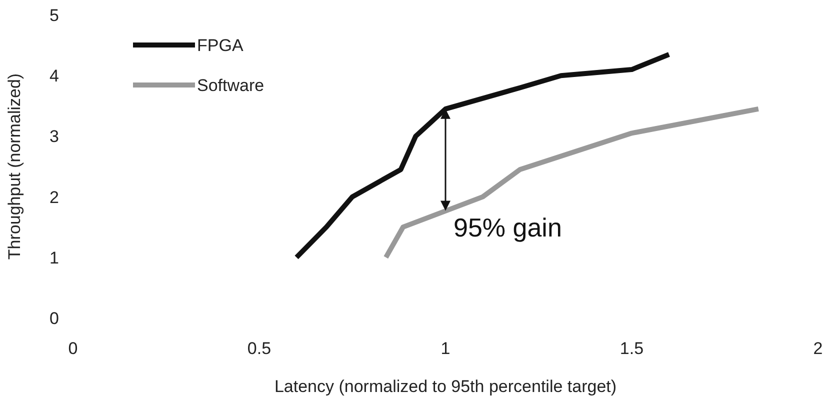 Image resolution: width=826 pixels, height=406 pixels. Describe the element at coordinates (259, 348) in the screenshot. I see `x-tick-label: 0.5` at that location.